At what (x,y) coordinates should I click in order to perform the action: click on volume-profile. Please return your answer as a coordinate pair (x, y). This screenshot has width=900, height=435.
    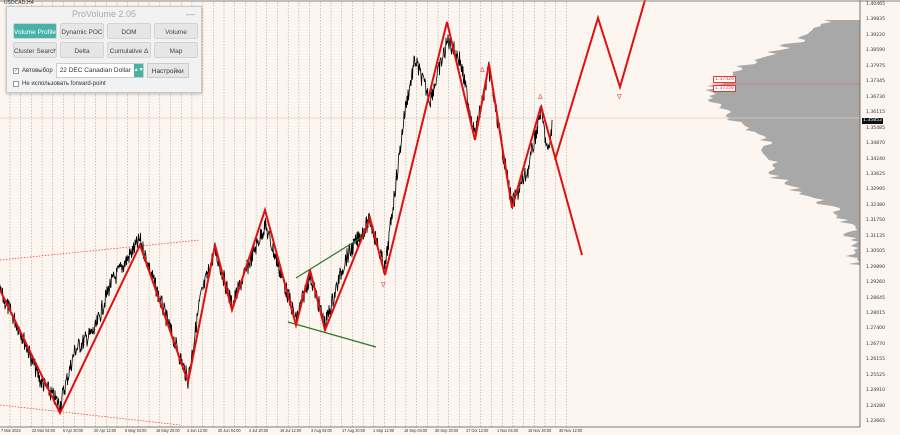
    Looking at the image, I should click on (782, 142).